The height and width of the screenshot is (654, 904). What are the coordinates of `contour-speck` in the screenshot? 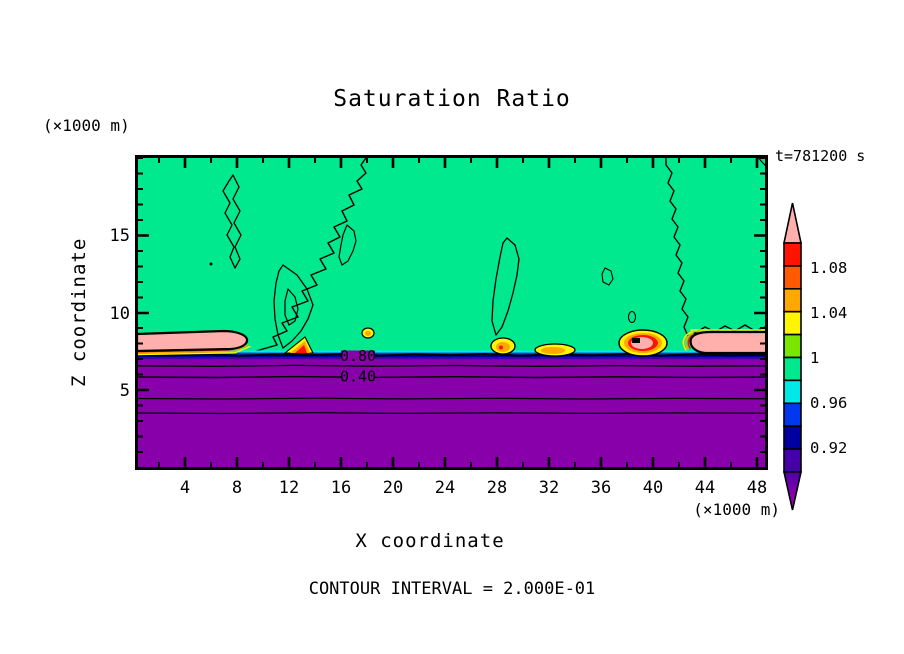 It's located at (211, 264).